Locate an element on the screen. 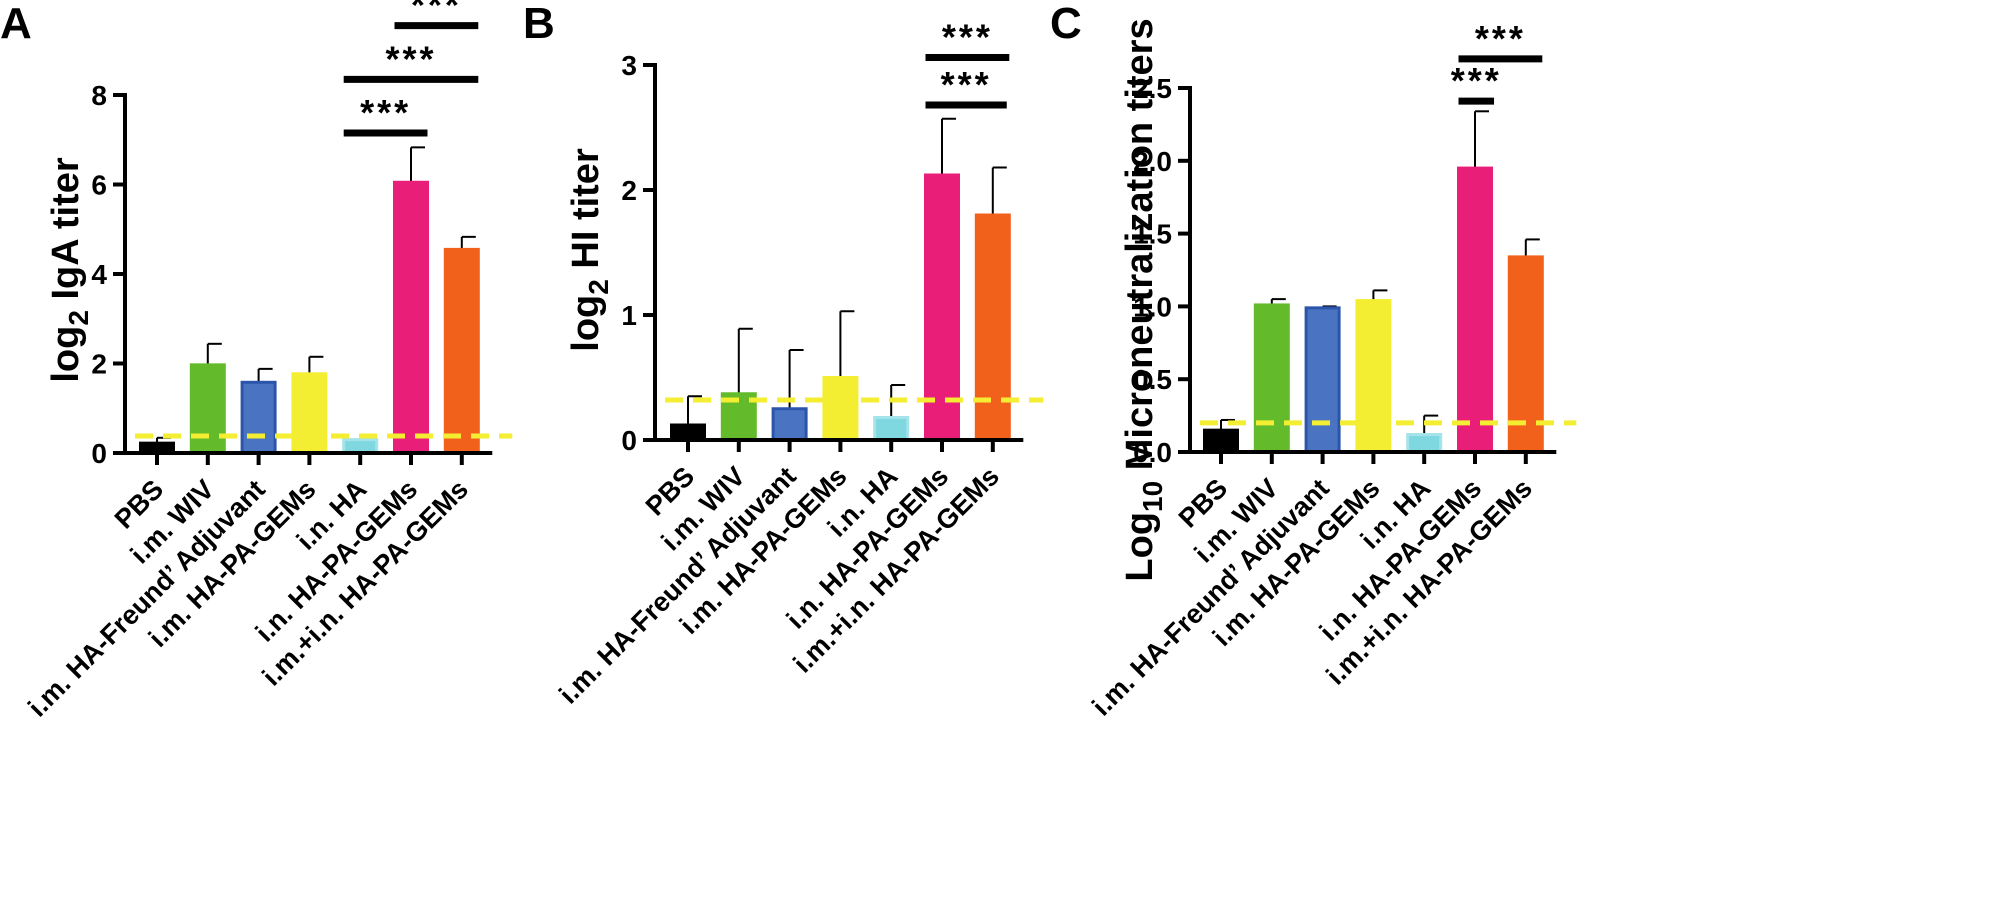 This screenshot has height=920, width=1991. panel-letter: B is located at coordinates (539, 24).